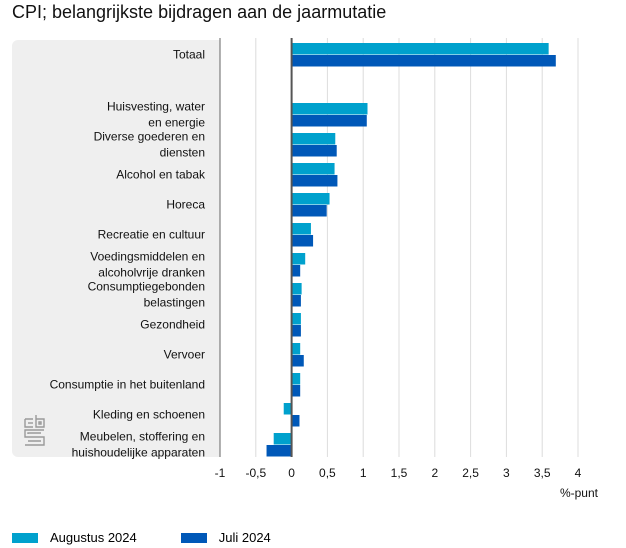  Describe the element at coordinates (327, 473) in the screenshot. I see `x-tick-label: 0,5` at that location.